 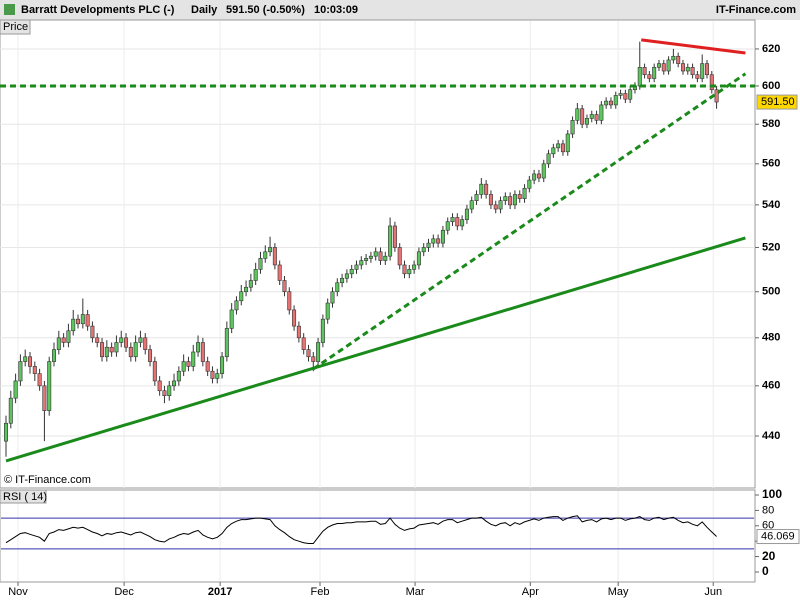 What do you see at coordinates (693, 46) in the screenshot?
I see `trendline` at bounding box center [693, 46].